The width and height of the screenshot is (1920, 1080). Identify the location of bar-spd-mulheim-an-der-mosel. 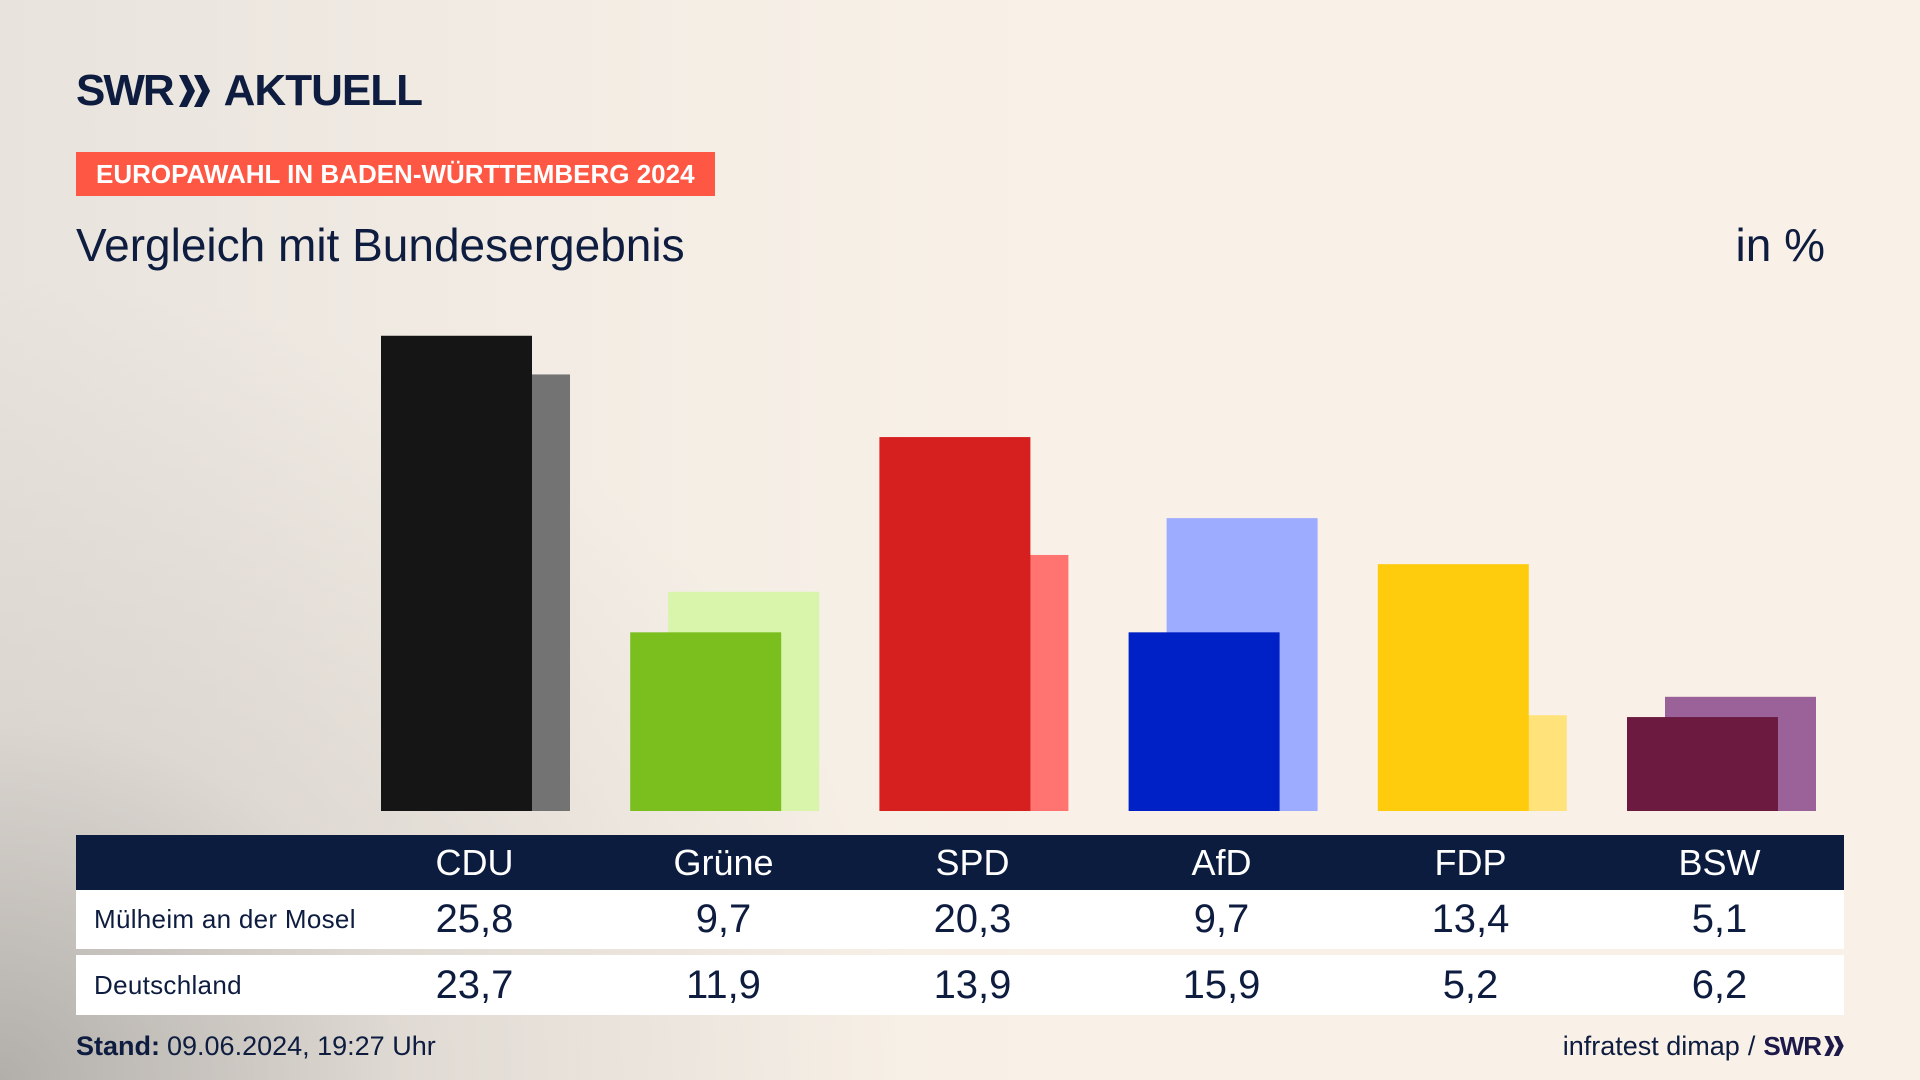
(955, 624).